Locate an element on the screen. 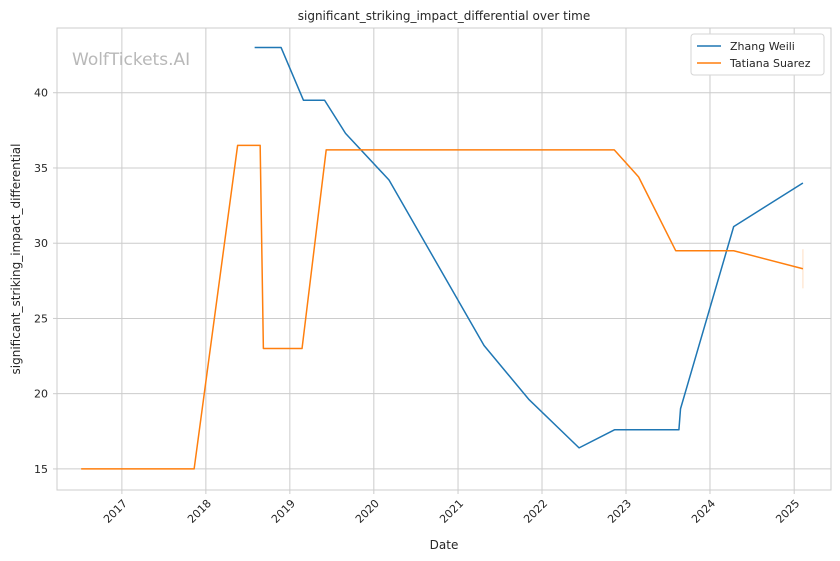 This screenshot has width=840, height=561. legend-box is located at coordinates (757, 54).